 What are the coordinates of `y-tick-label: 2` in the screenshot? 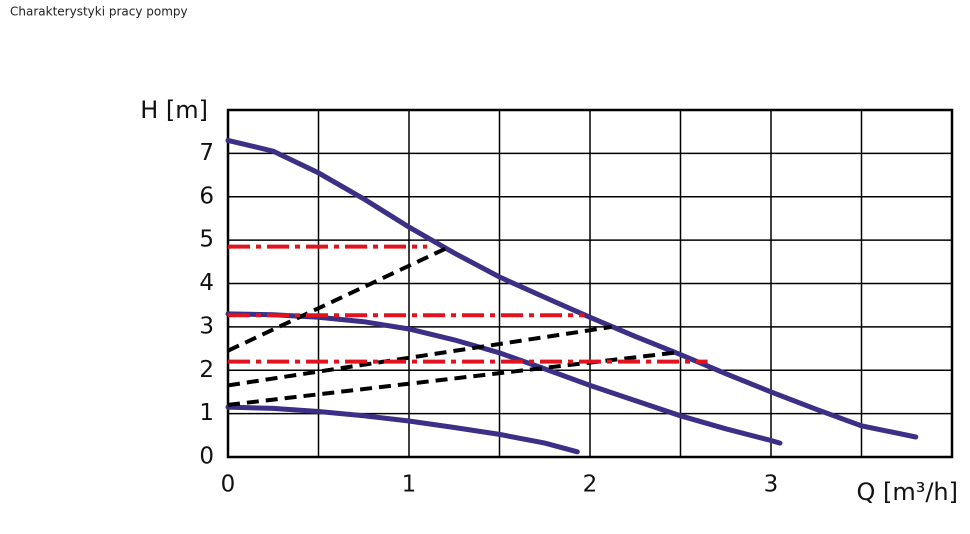 It's located at (206, 370).